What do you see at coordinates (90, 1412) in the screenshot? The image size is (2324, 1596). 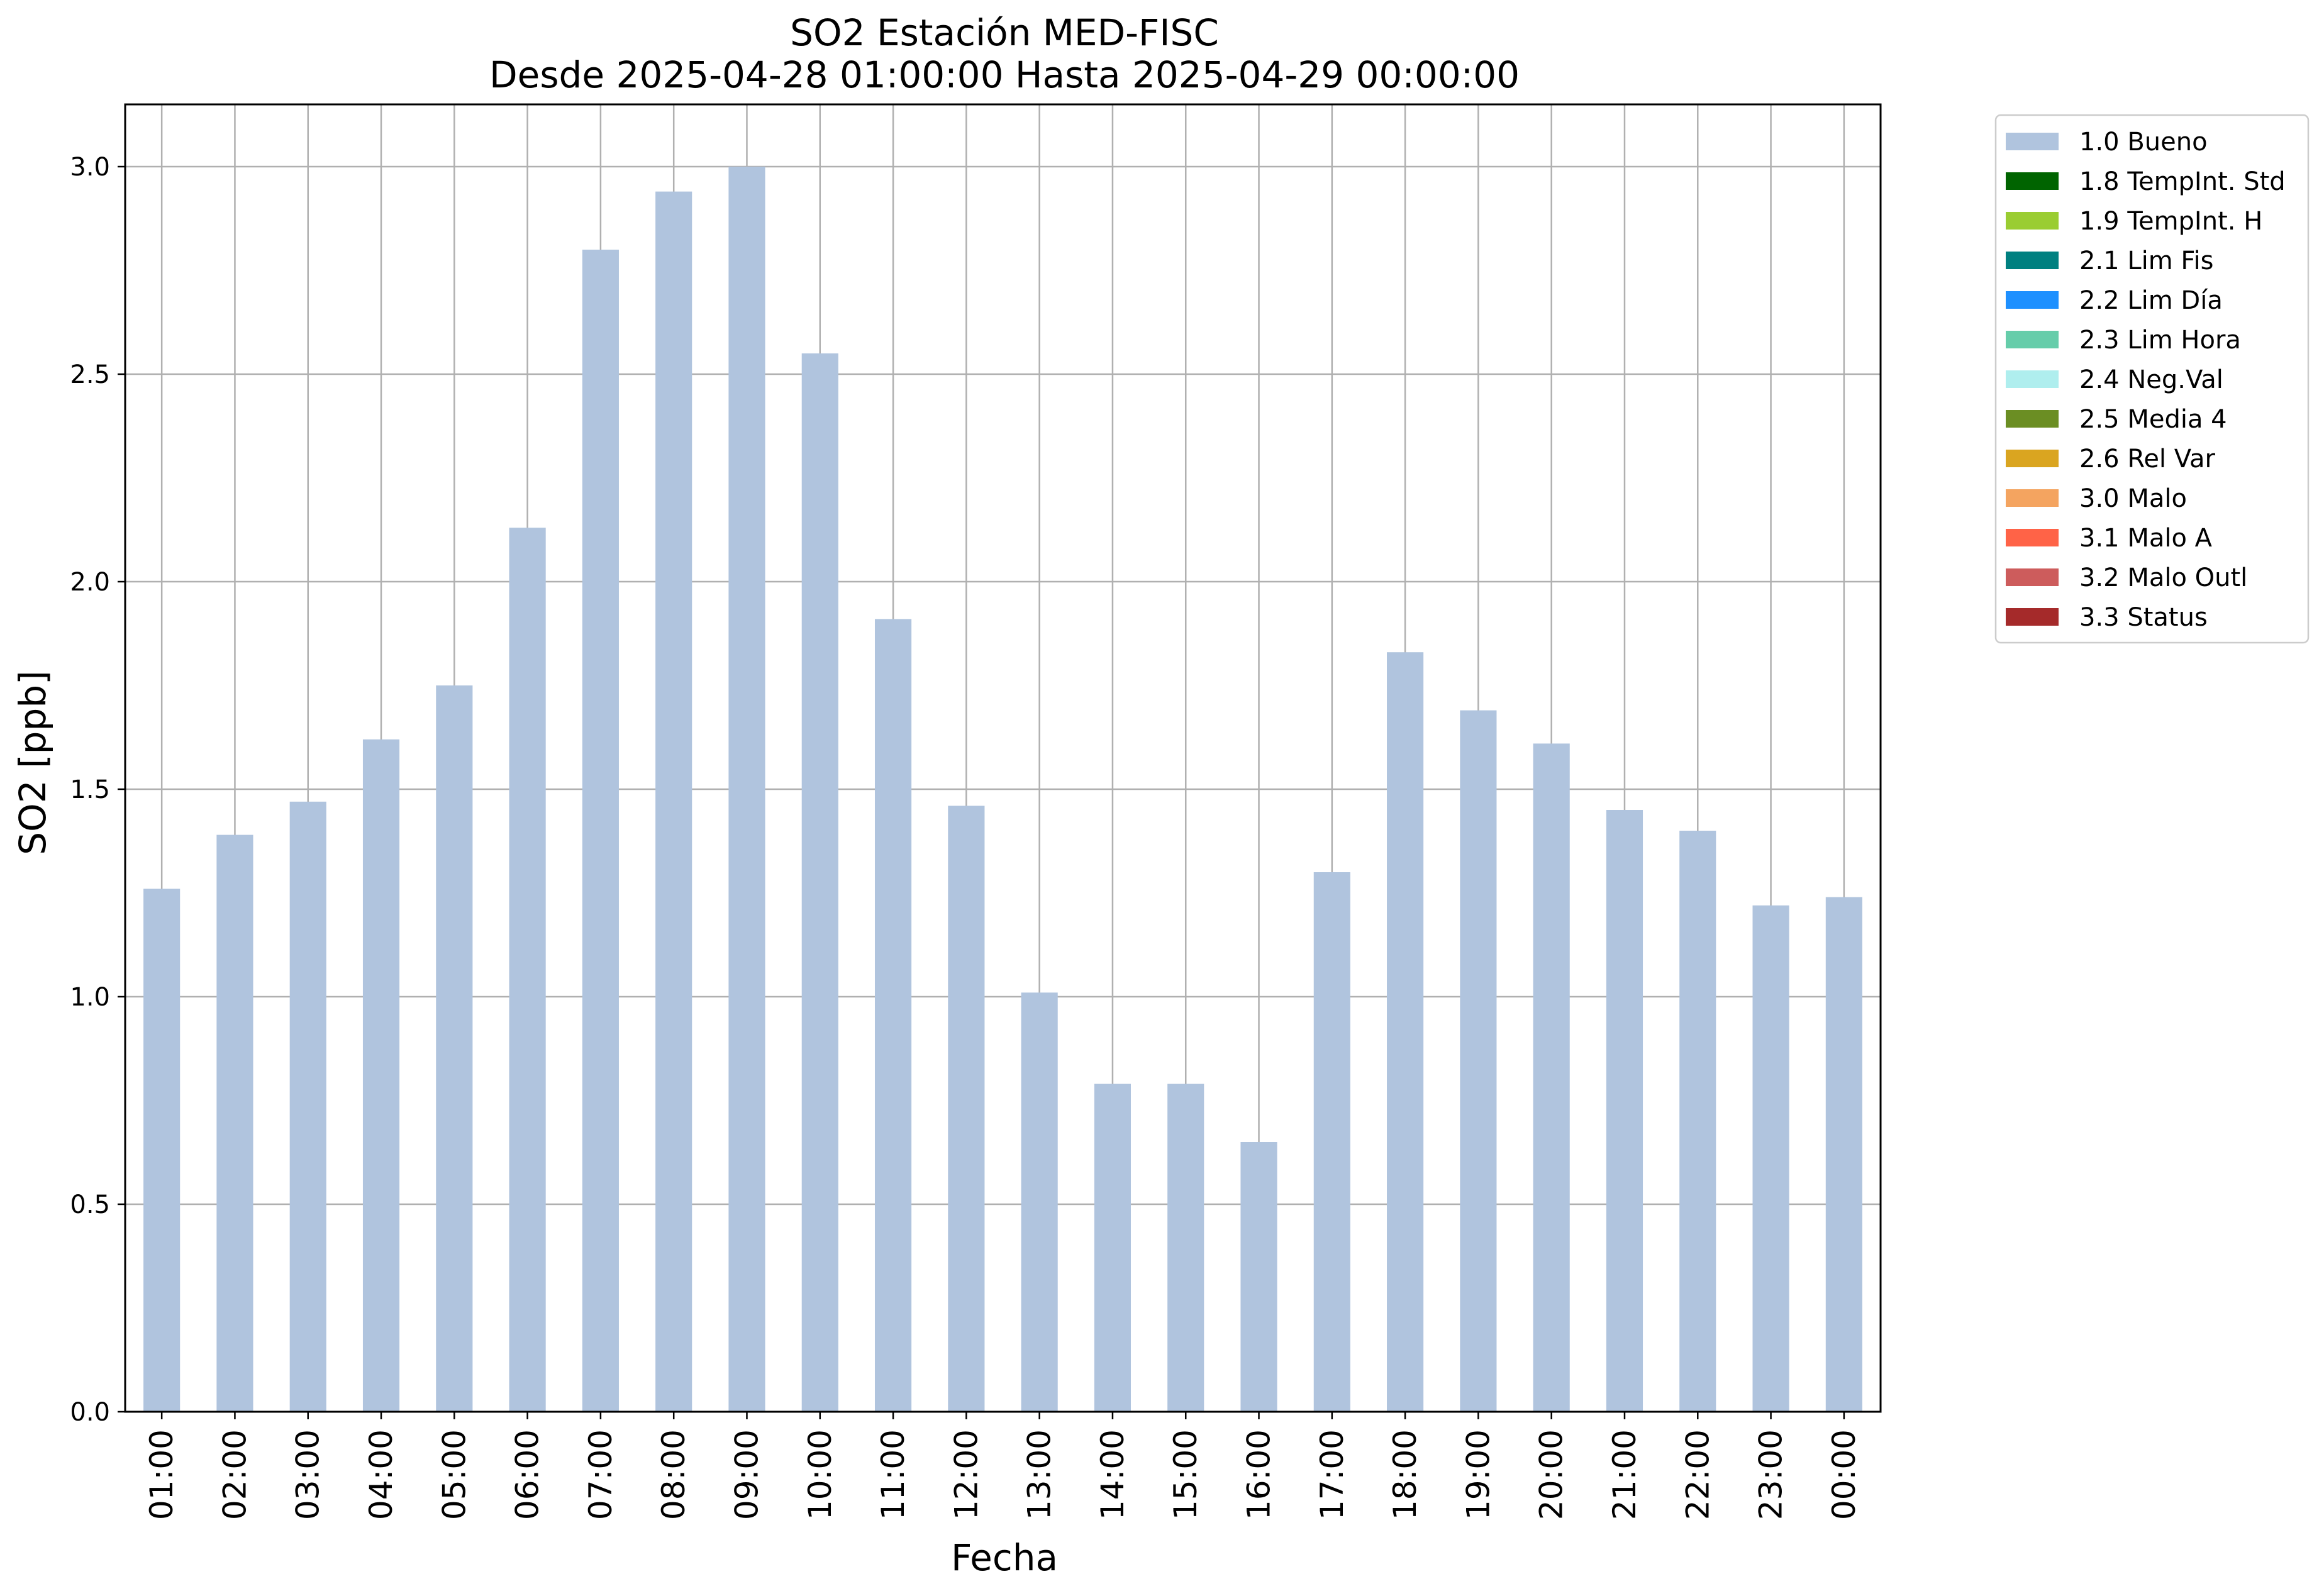 I see `y-tick-label: 0.0` at bounding box center [90, 1412].